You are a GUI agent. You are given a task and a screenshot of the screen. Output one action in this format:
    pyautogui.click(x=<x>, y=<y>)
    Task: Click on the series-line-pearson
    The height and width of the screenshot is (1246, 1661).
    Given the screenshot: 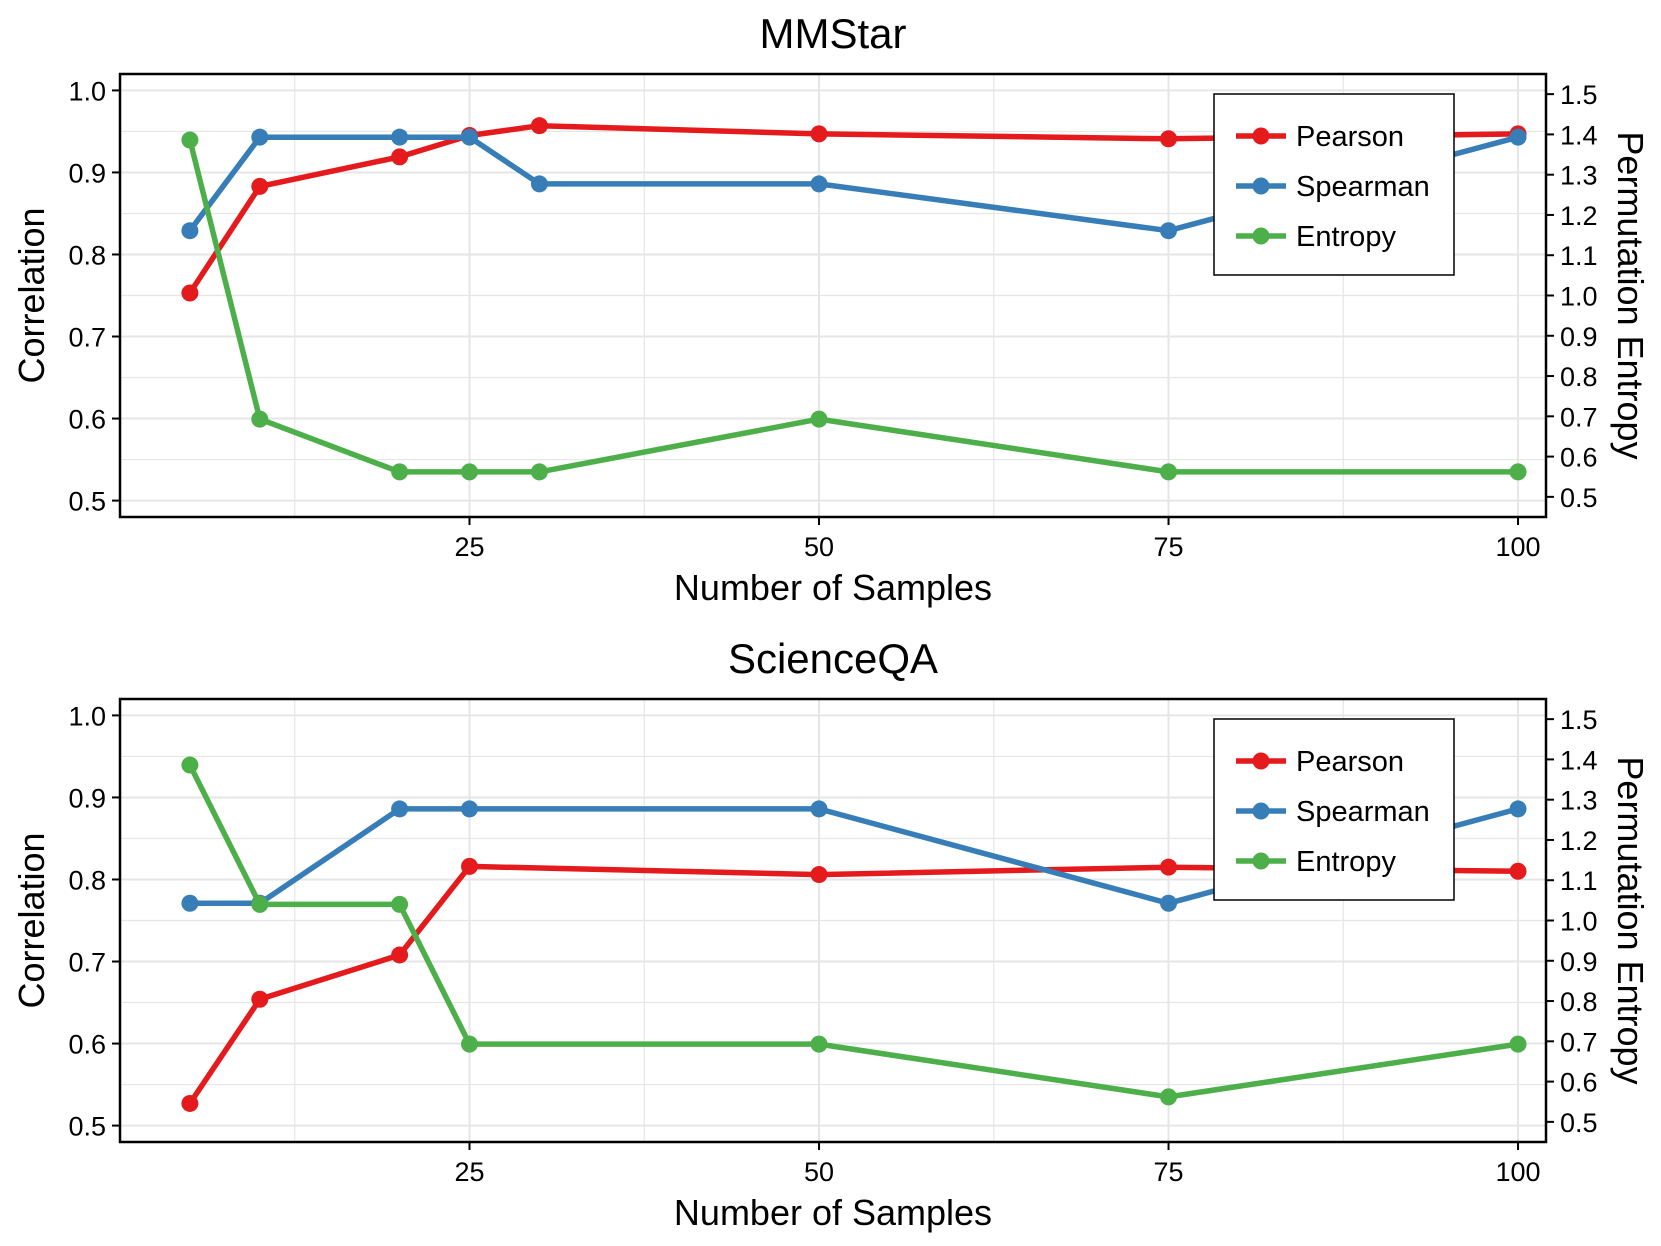 What is the action you would take?
    pyautogui.click(x=854, y=209)
    